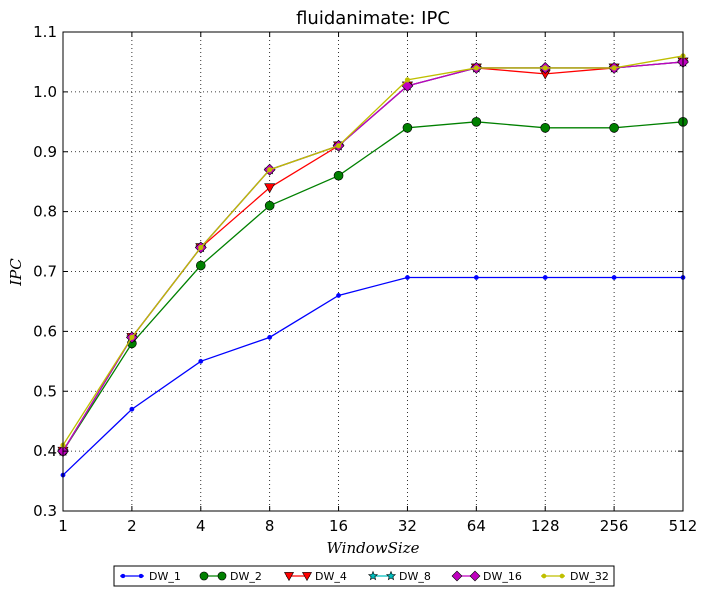 This screenshot has width=707, height=595. Describe the element at coordinates (589, 576) in the screenshot. I see `legend-label: DW_32` at that location.